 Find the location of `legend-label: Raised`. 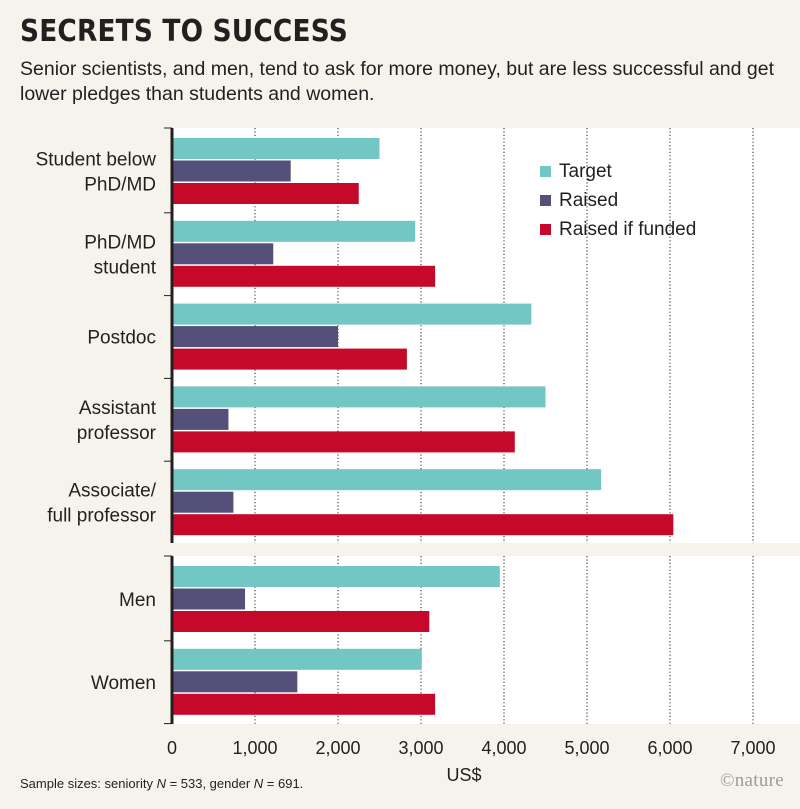

legend-label: Raised is located at coordinates (588, 200).